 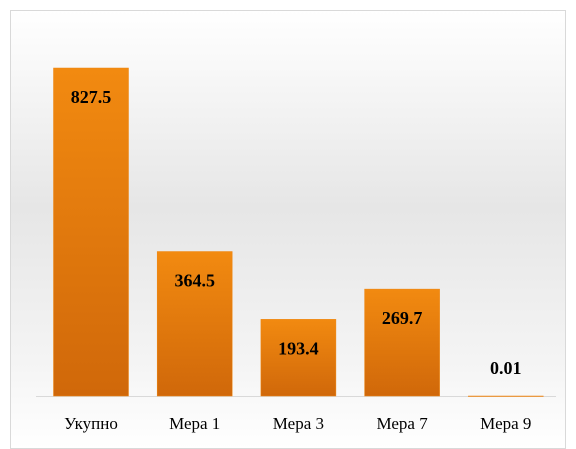 What do you see at coordinates (298, 423) in the screenshot?
I see `x-tick-label: Мера 3` at bounding box center [298, 423].